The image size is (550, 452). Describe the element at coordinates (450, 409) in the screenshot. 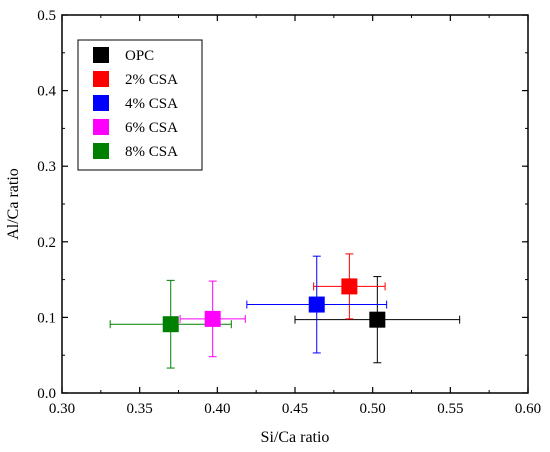

I see `x-tick-label: 0.55` at that location.